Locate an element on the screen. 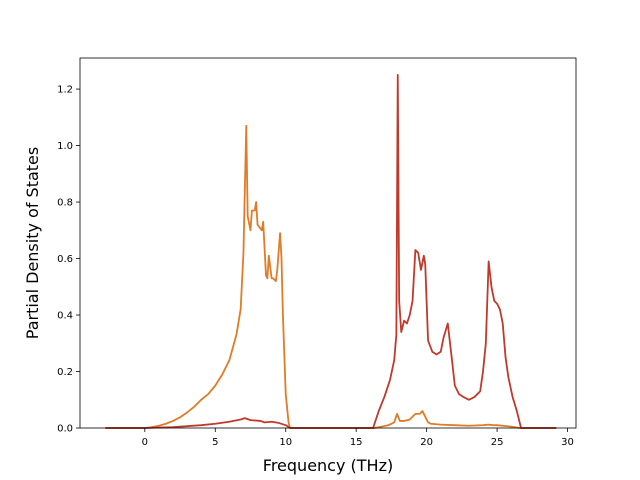 The image size is (640, 480). x-axis: 0 5 10 15 20 25 30 is located at coordinates (358, 438).